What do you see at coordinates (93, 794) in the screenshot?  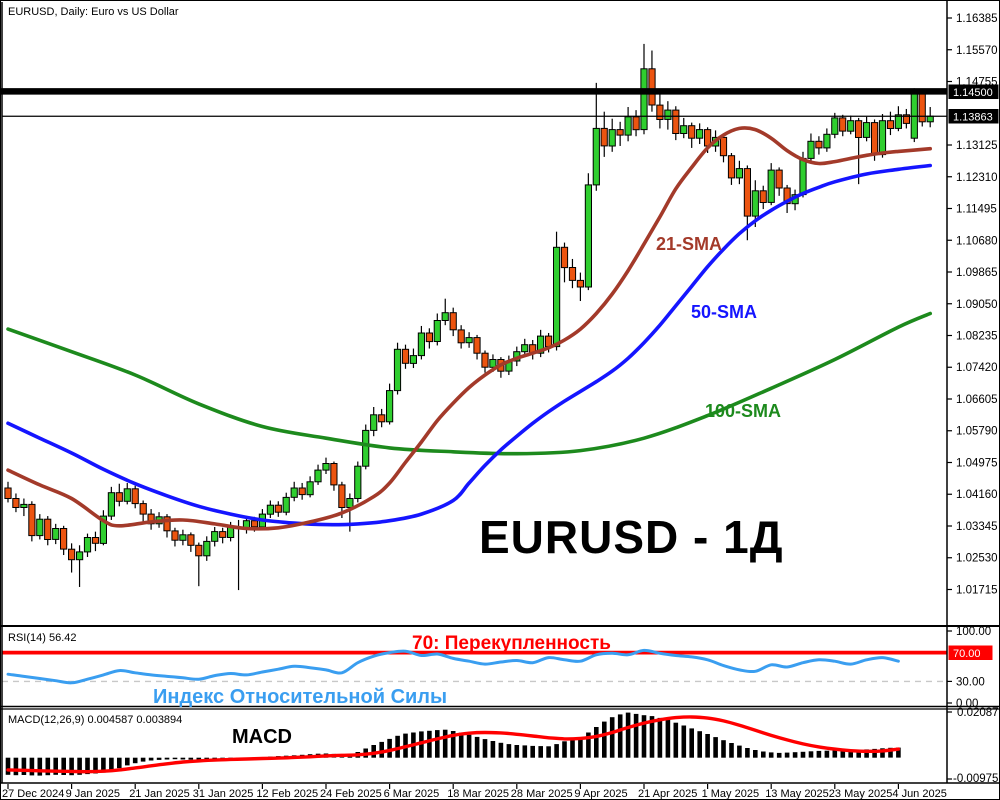 I see `time-axis-tick-label: 9 Jan 2025` at bounding box center [93, 794].